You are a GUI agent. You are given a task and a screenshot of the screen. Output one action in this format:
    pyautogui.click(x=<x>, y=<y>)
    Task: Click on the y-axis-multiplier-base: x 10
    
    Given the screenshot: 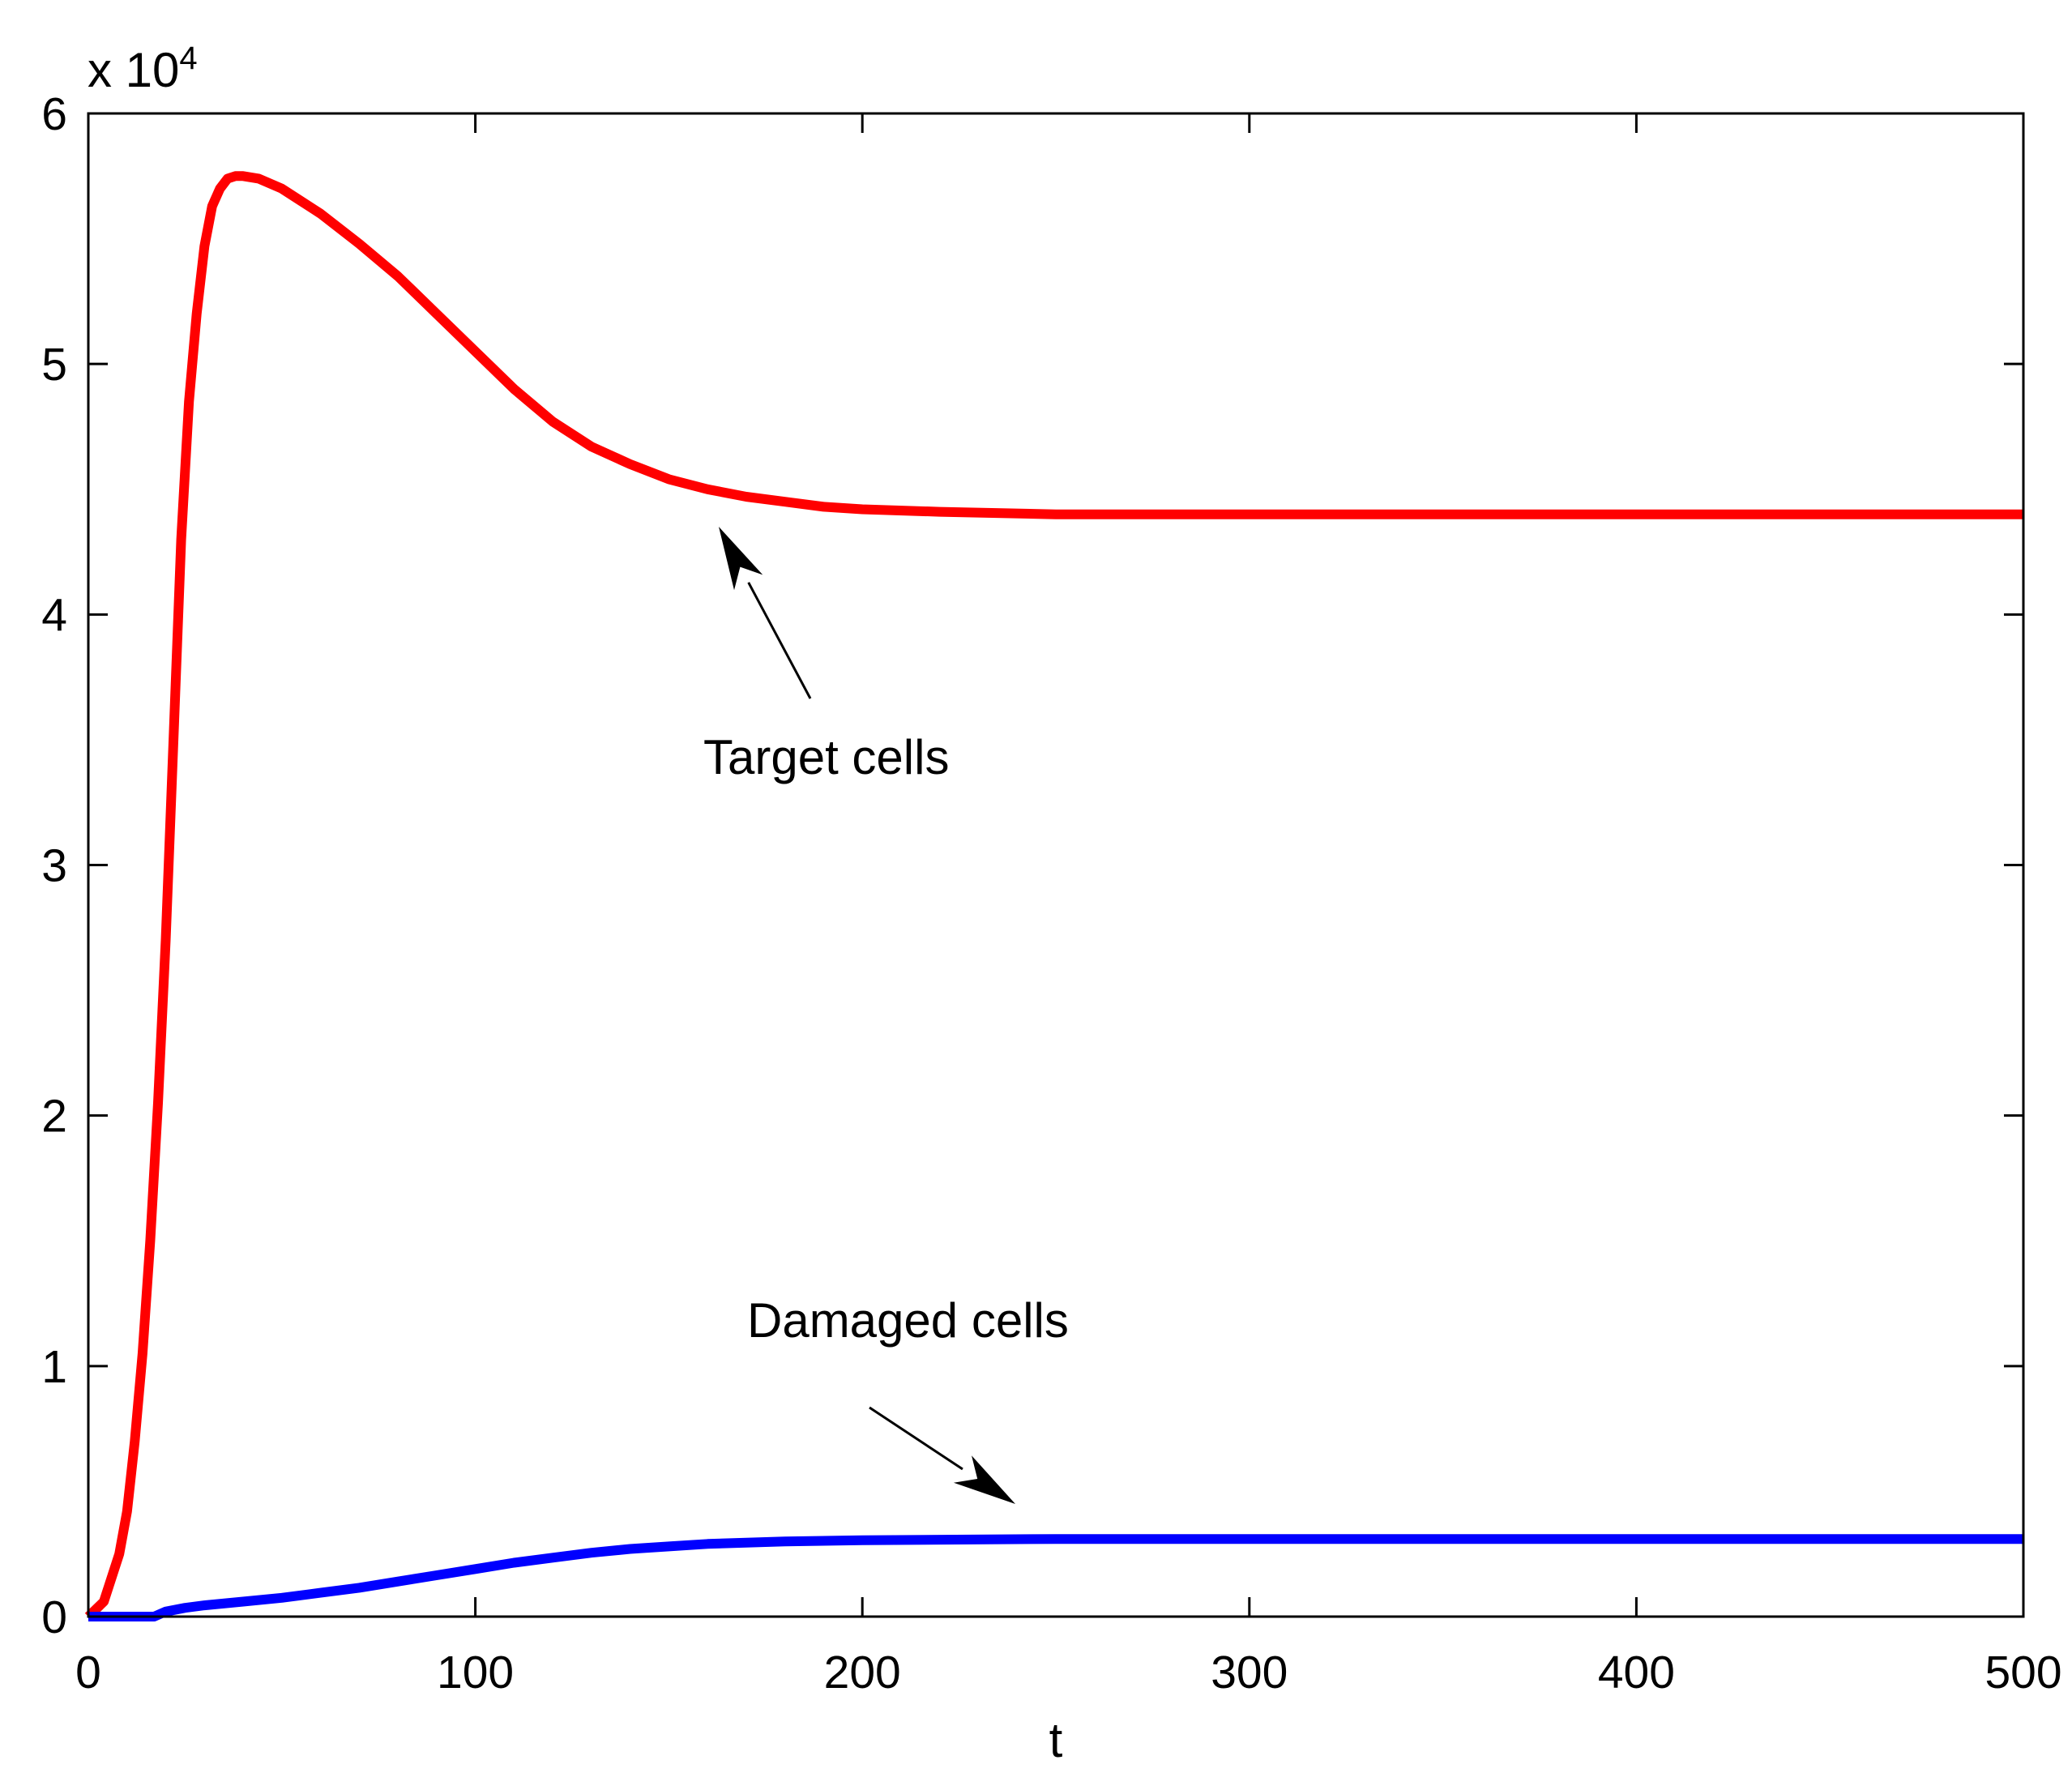 What is the action you would take?
    pyautogui.click(x=133, y=70)
    